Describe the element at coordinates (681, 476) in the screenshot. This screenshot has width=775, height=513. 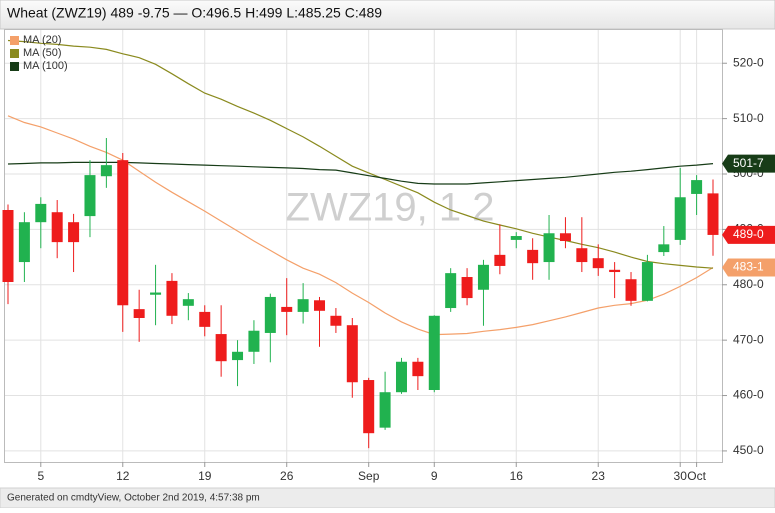
I see `x-tick-label: 30` at that location.